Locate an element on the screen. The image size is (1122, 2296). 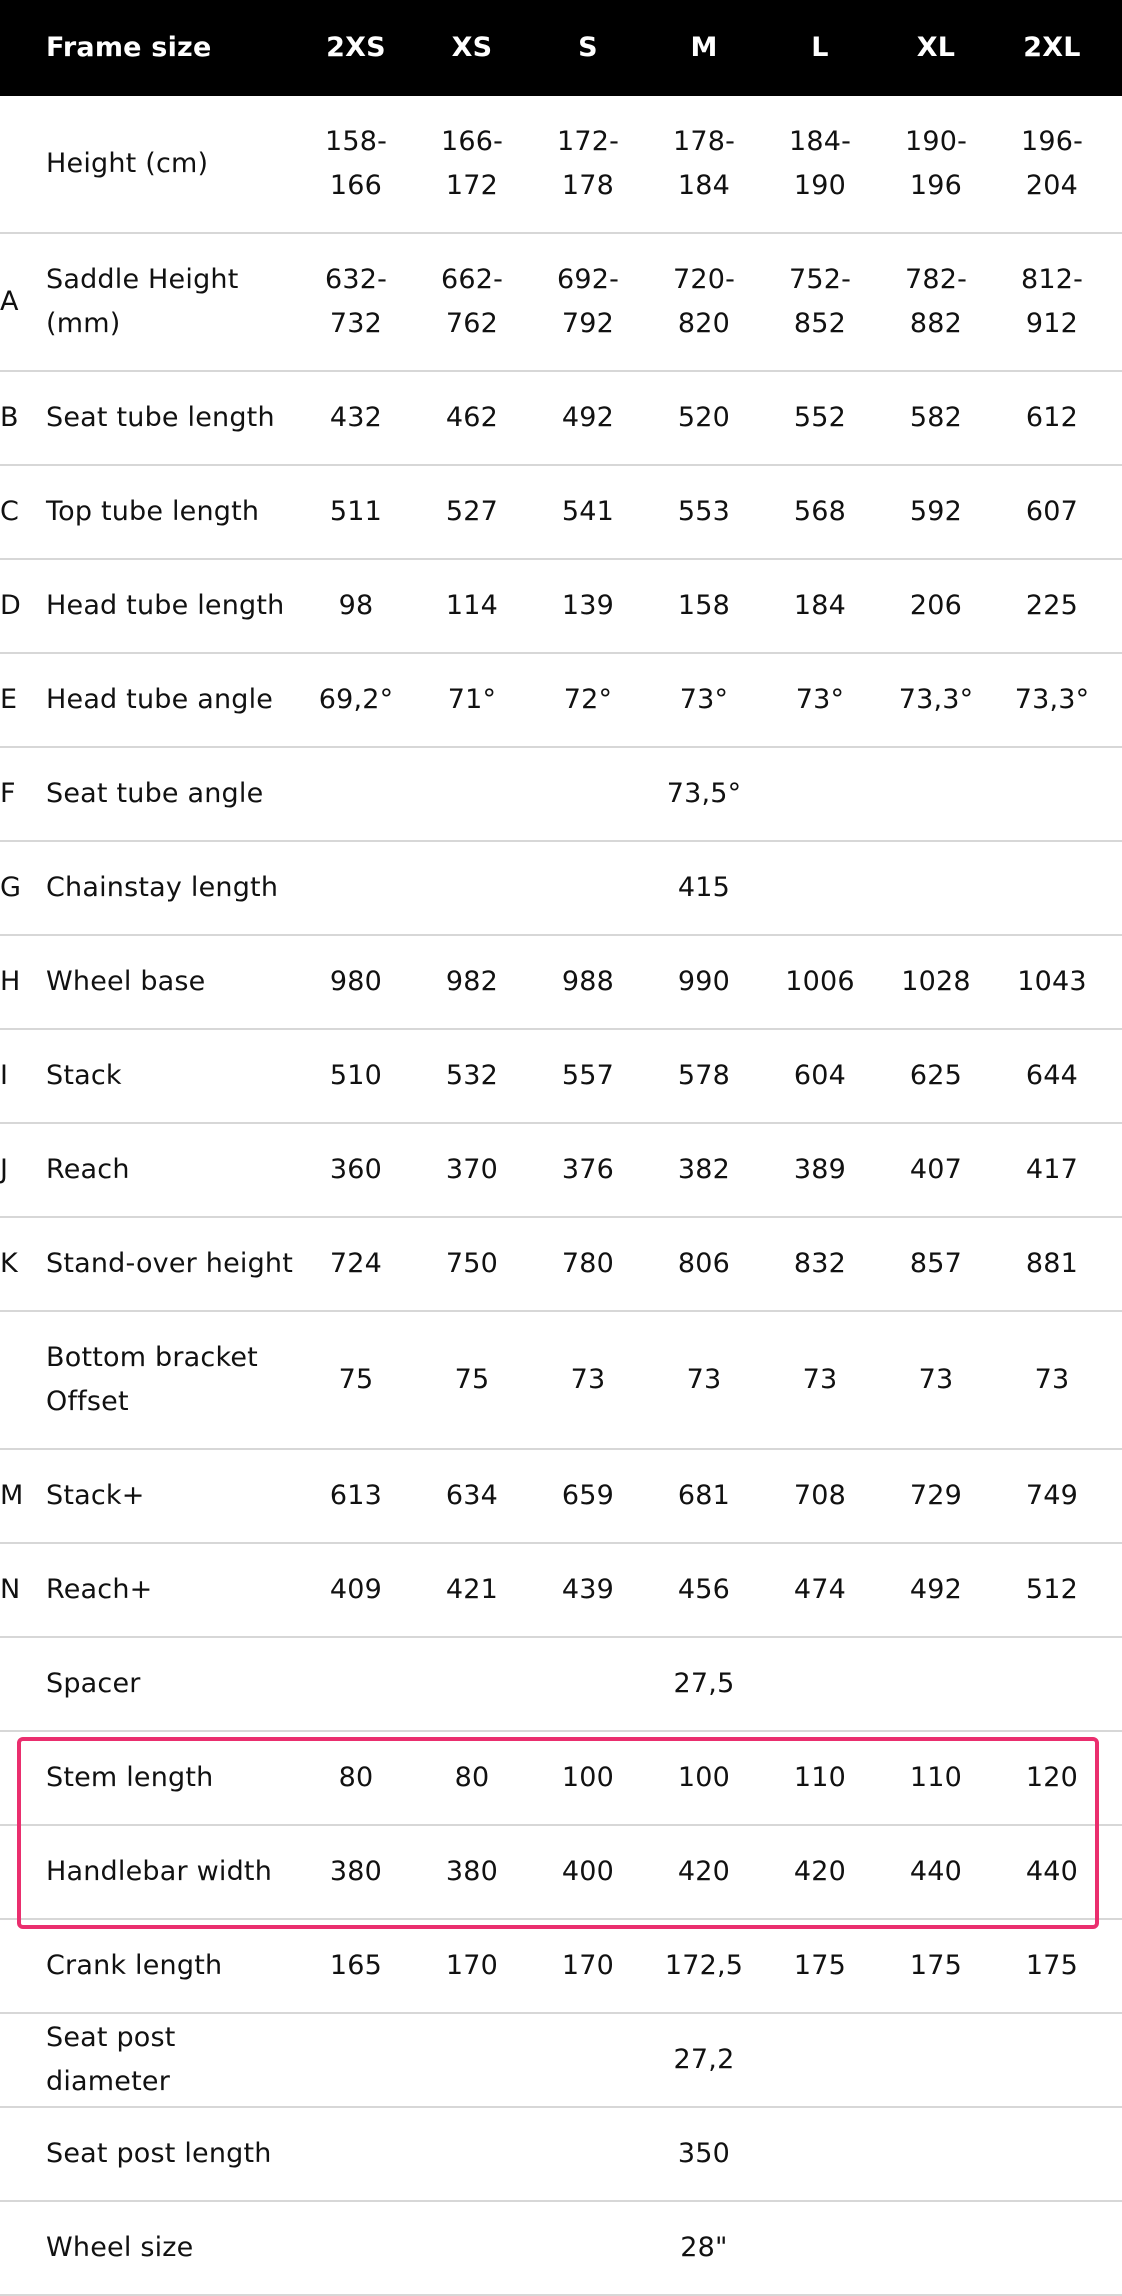
table-cell: 196- 204 is located at coordinates (1052, 163).